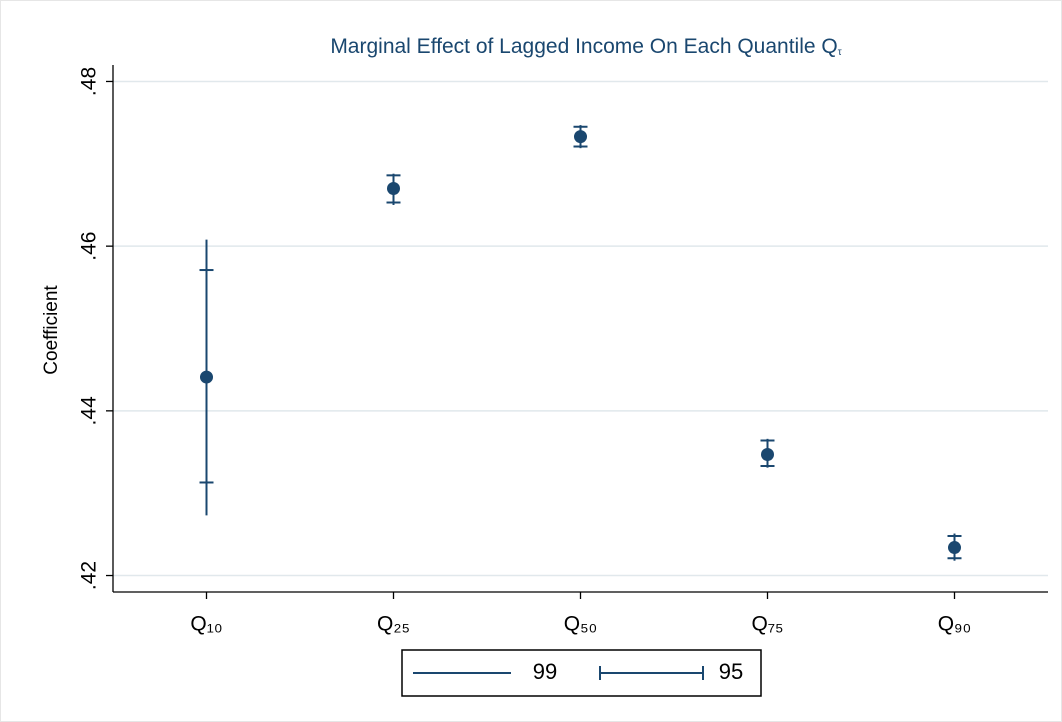 The image size is (1062, 722). I want to click on y-tick-label: .44, so click(89, 411).